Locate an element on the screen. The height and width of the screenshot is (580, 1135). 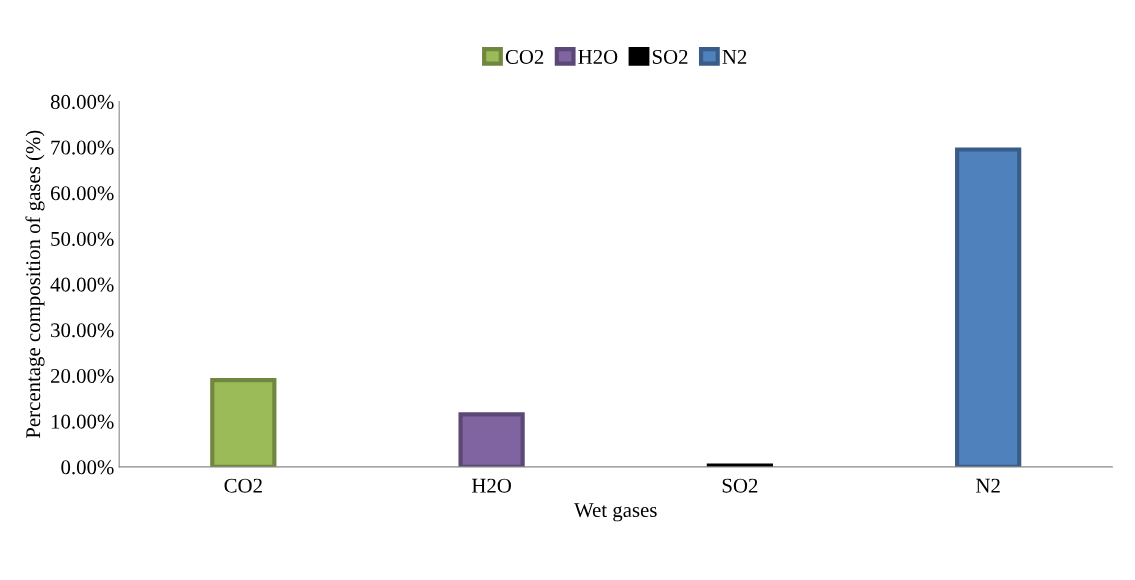
x-tick-label: CO2 is located at coordinates (243, 485).